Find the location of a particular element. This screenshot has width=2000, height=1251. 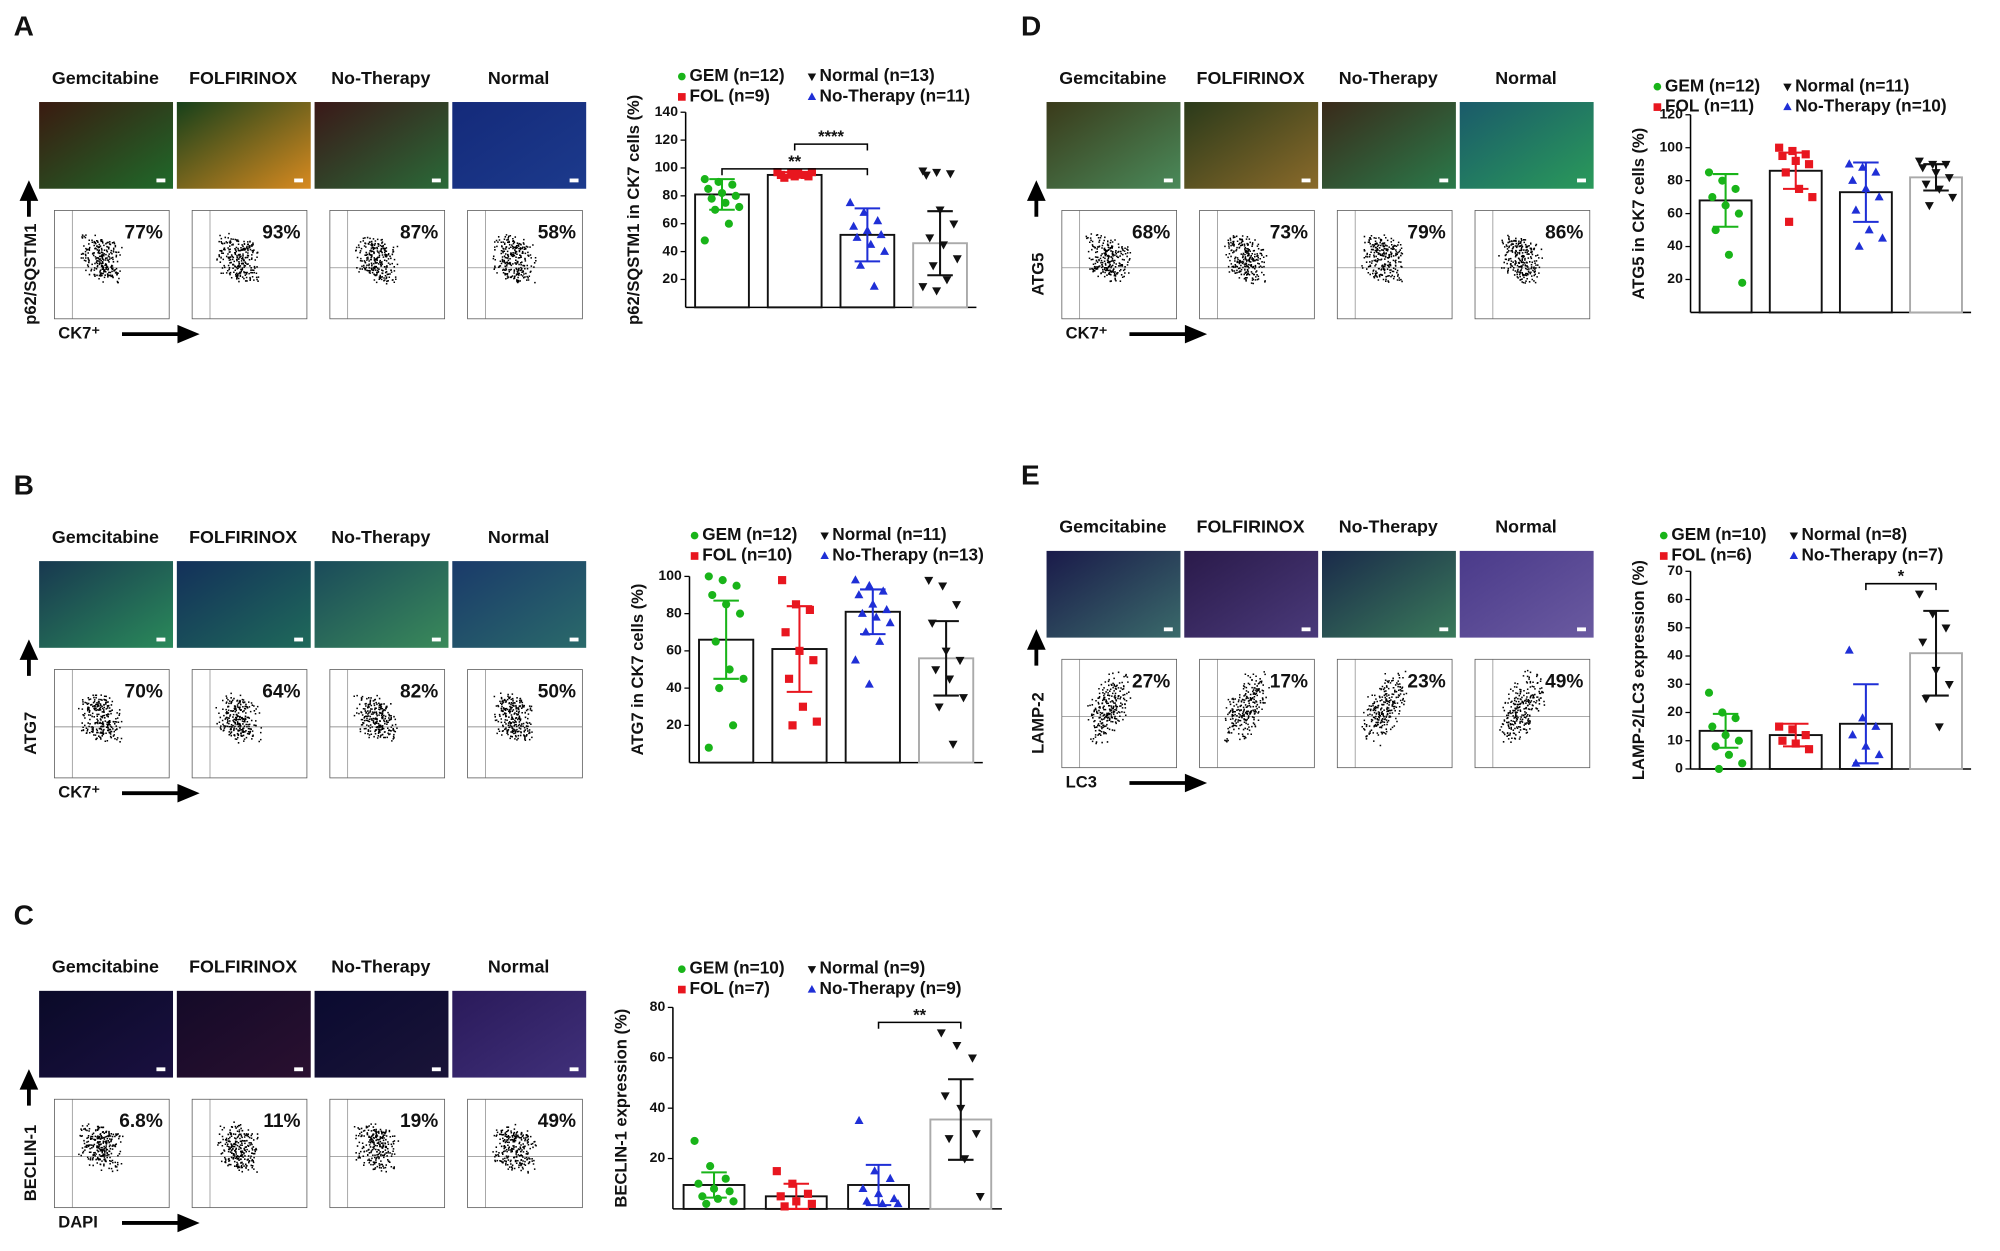

flow-percent: 49% is located at coordinates (557, 1121).